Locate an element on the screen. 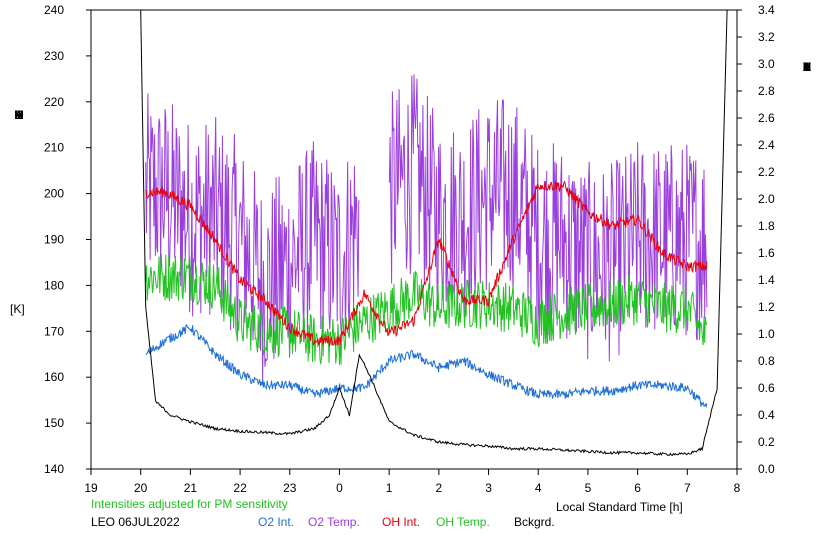 The height and width of the screenshot is (535, 828). sensitivity-note: Intensities adjusted for PM sensitivity is located at coordinates (189, 504).